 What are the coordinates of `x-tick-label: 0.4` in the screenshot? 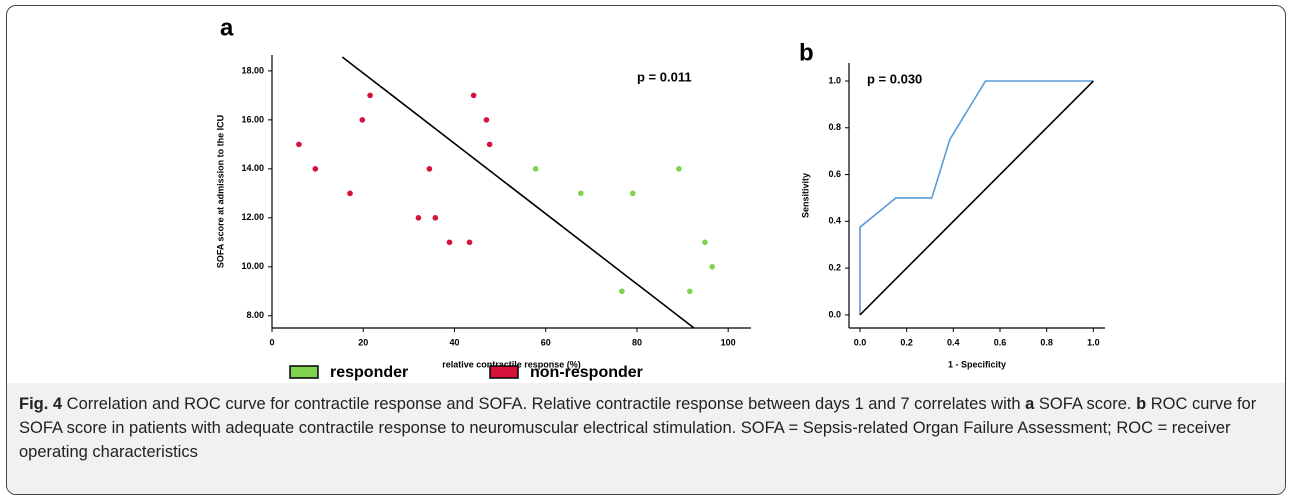 It's located at (953, 342).